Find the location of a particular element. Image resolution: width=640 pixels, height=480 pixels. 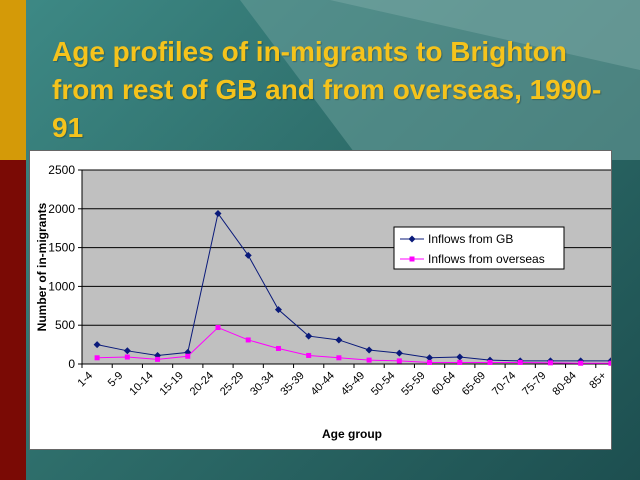

y-axis-title: Number of in-migrants is located at coordinates (42, 266).